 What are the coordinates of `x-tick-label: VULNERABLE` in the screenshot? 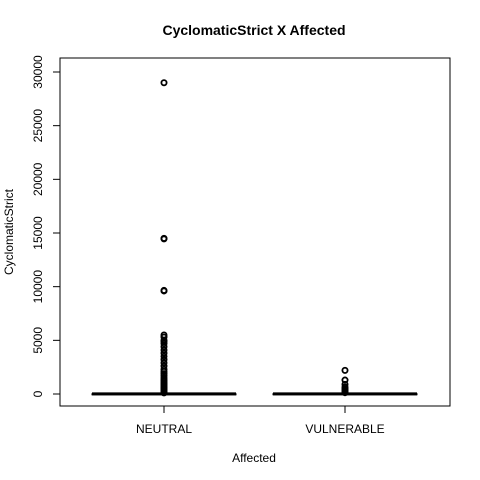 It's located at (344, 429).